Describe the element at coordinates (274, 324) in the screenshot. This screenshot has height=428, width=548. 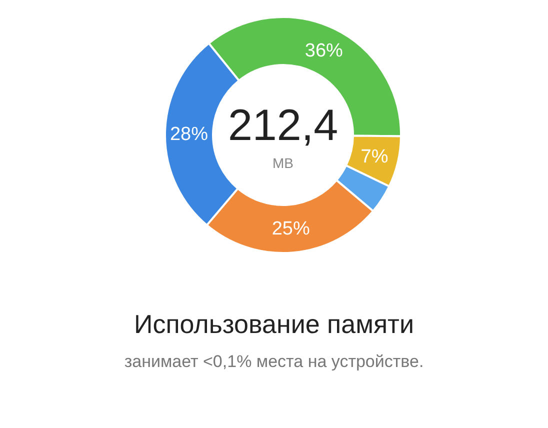
I see `text: Использование памяти` at that location.